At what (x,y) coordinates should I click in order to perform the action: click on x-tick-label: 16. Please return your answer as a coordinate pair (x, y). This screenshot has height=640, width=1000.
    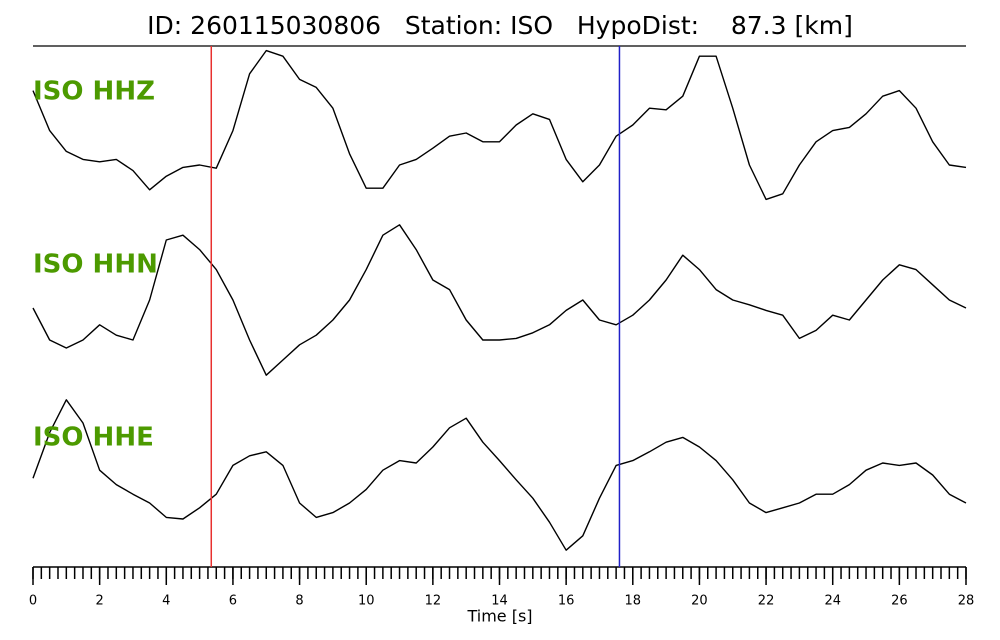
    Looking at the image, I should click on (566, 601).